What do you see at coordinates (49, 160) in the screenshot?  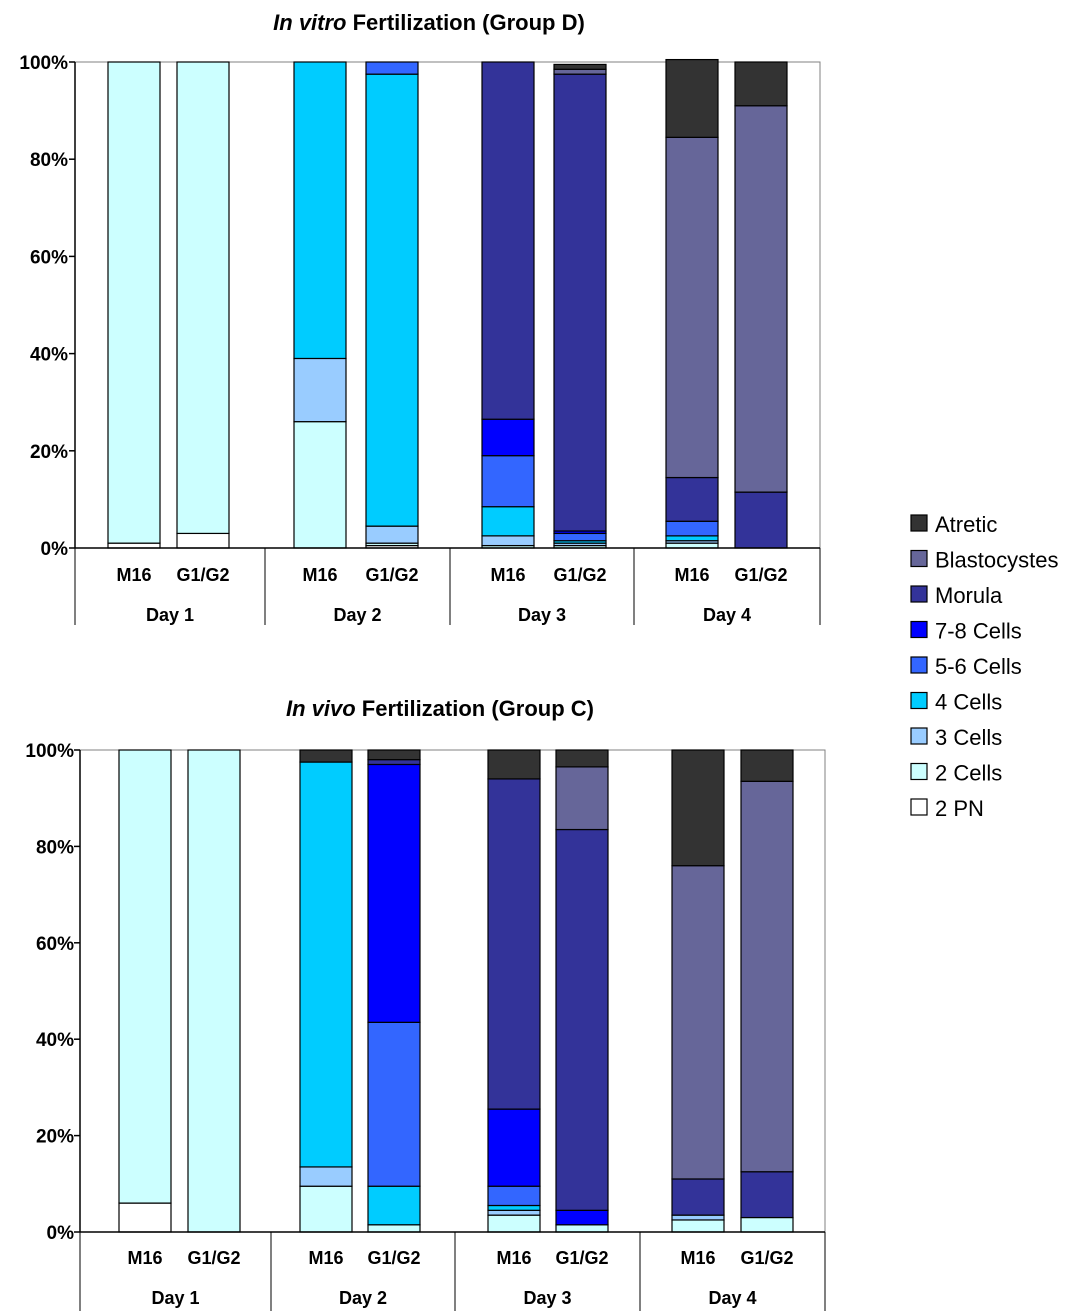 I see `y-tick-label: 80%` at bounding box center [49, 160].